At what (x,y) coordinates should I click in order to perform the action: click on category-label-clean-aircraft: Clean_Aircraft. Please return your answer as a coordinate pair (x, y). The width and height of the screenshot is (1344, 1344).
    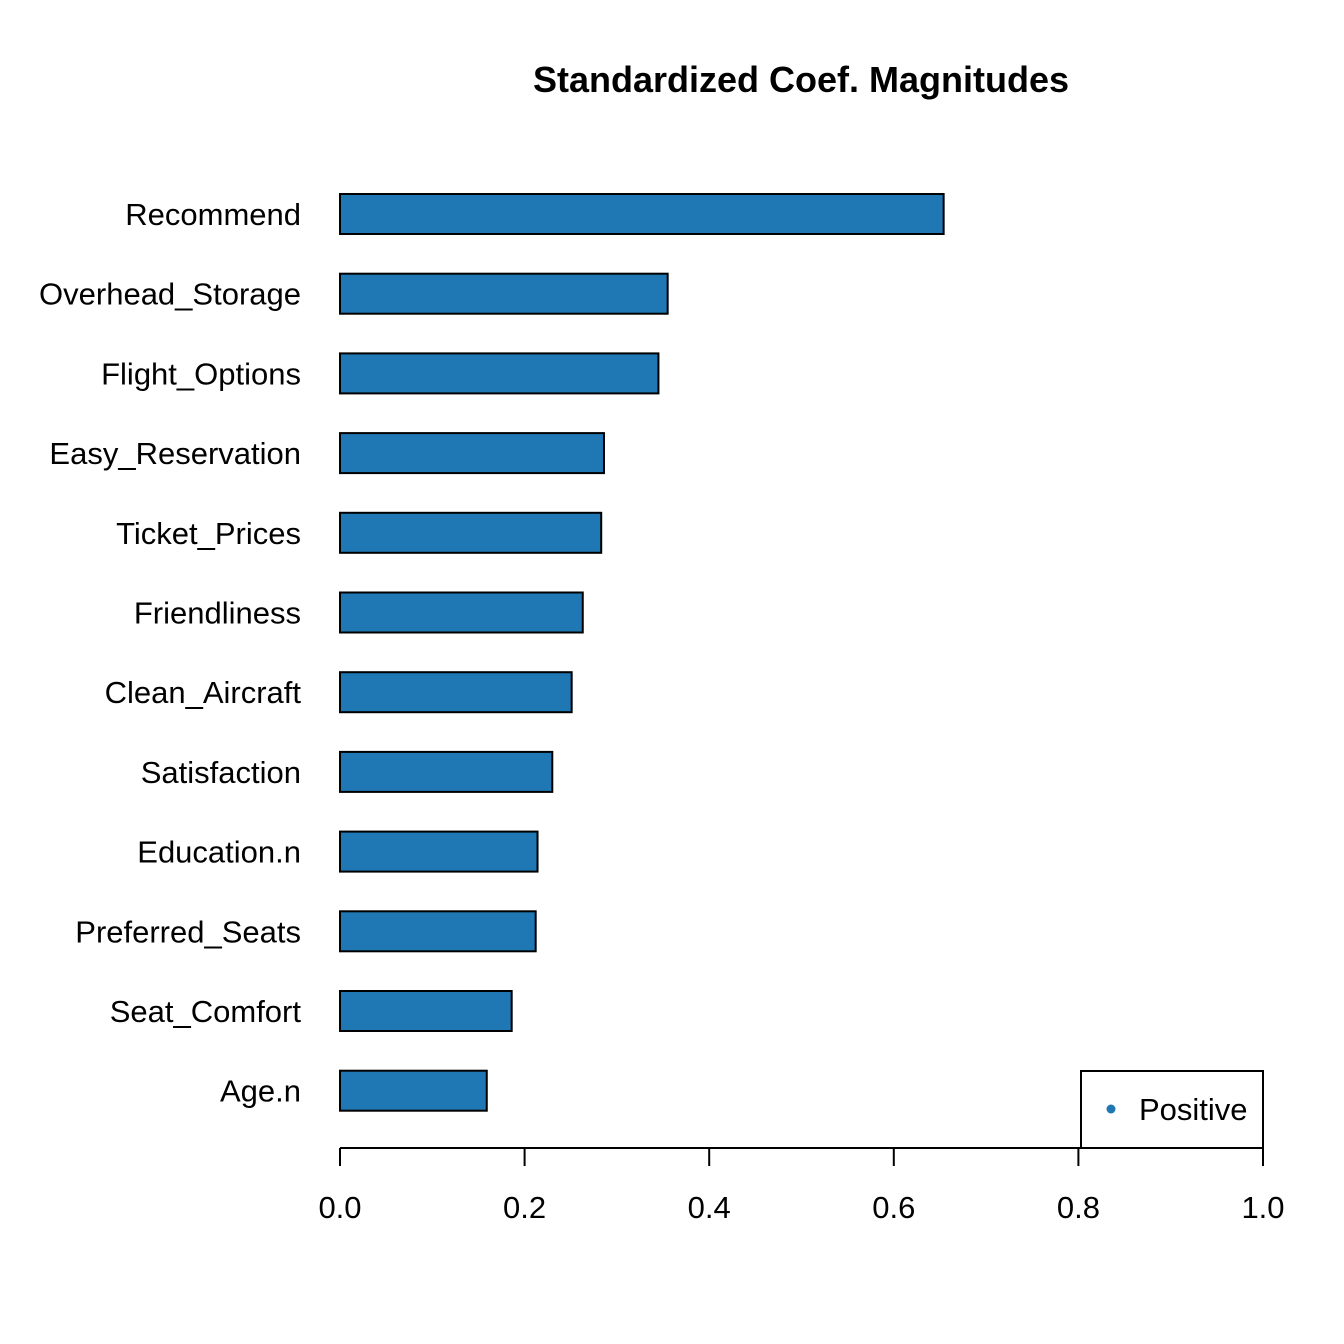
    Looking at the image, I should click on (203, 692).